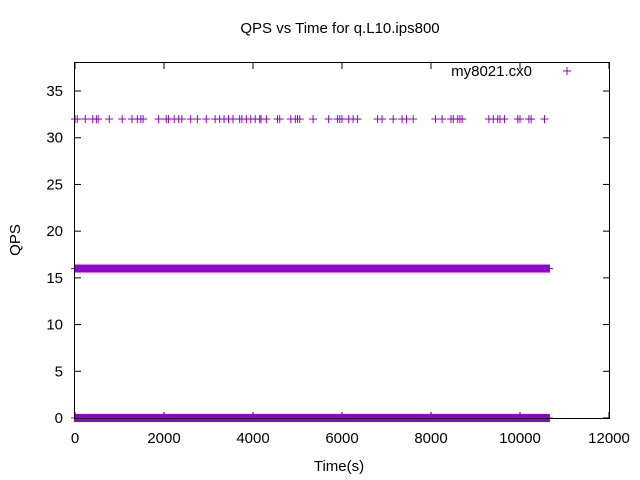 The height and width of the screenshot is (480, 640). Describe the element at coordinates (15, 240) in the screenshot. I see `y-axis-label: QPS` at that location.